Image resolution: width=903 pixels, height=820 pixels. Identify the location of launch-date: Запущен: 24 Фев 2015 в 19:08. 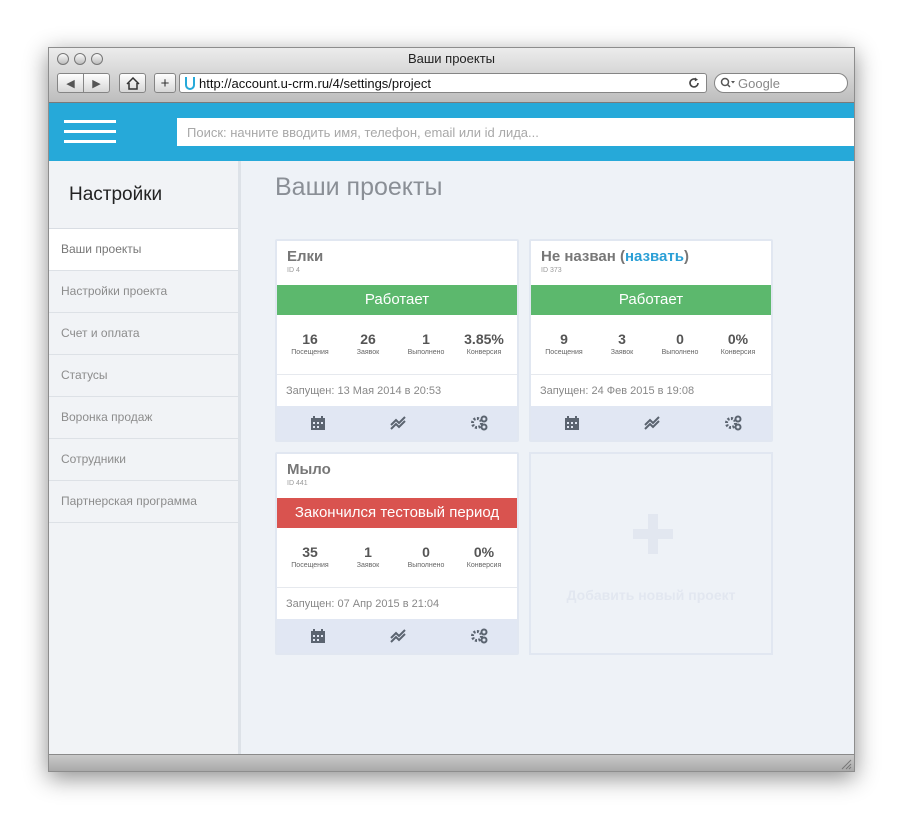
(651, 390).